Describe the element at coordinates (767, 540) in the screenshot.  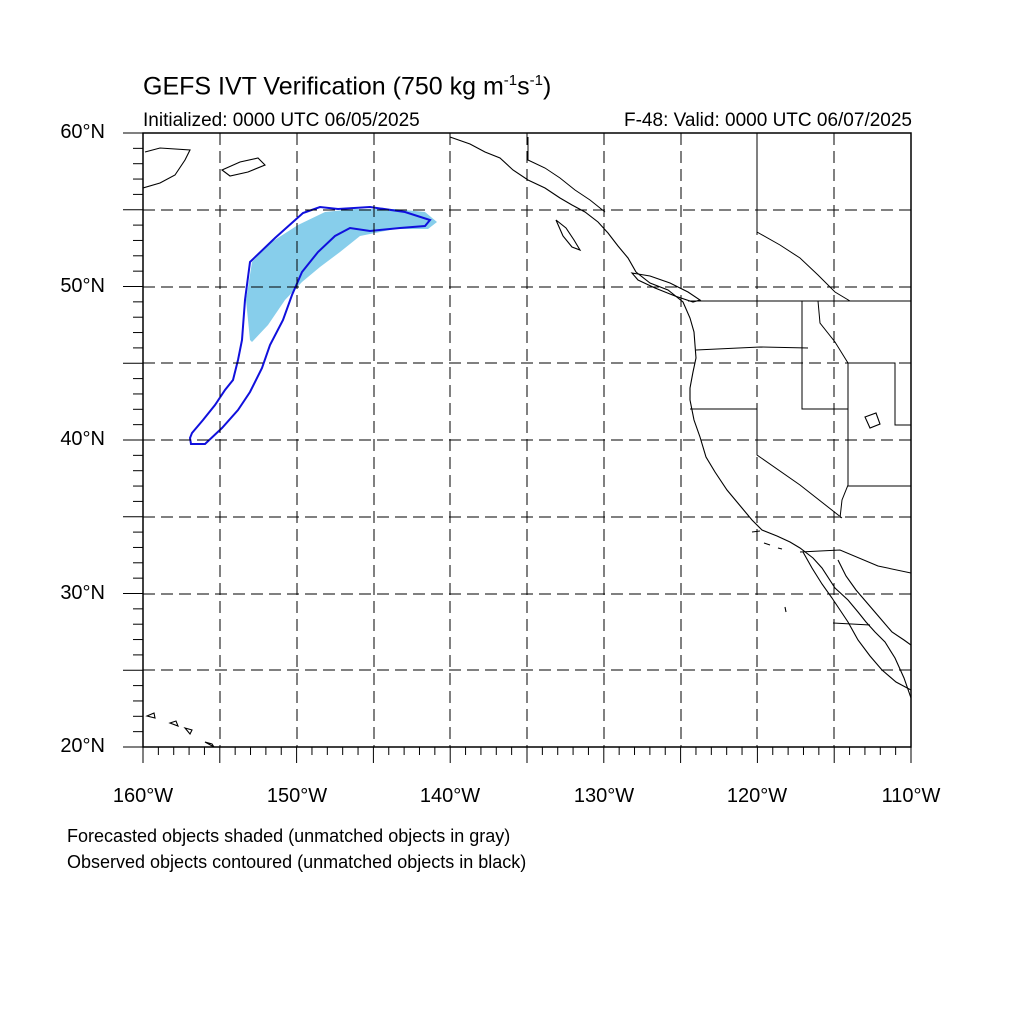
I see `channel-islands` at that location.